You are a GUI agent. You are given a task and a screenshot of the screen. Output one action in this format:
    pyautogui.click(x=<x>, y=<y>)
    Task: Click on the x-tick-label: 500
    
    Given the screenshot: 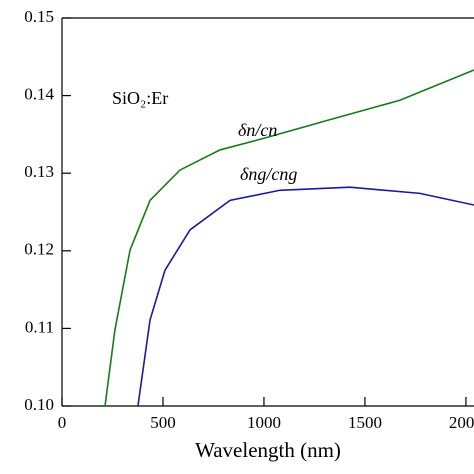 What is the action you would take?
    pyautogui.click(x=163, y=422)
    